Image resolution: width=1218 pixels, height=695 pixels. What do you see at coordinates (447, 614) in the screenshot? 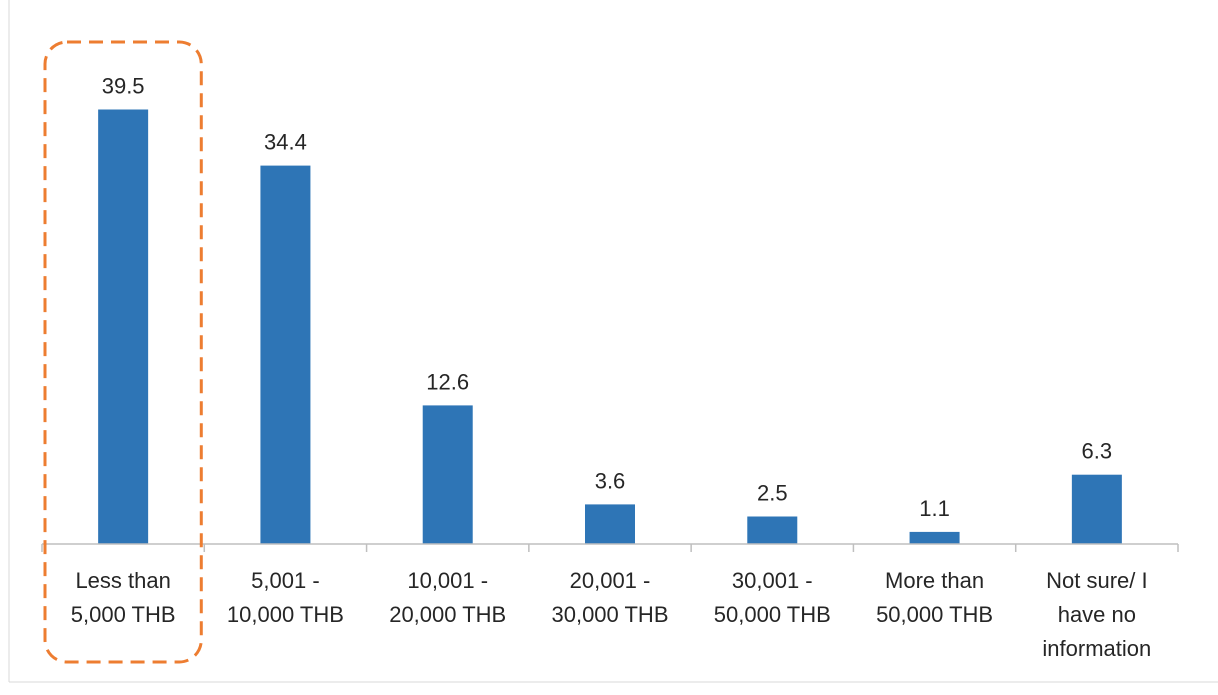
I see `category-label: 20,000 THB` at bounding box center [447, 614].